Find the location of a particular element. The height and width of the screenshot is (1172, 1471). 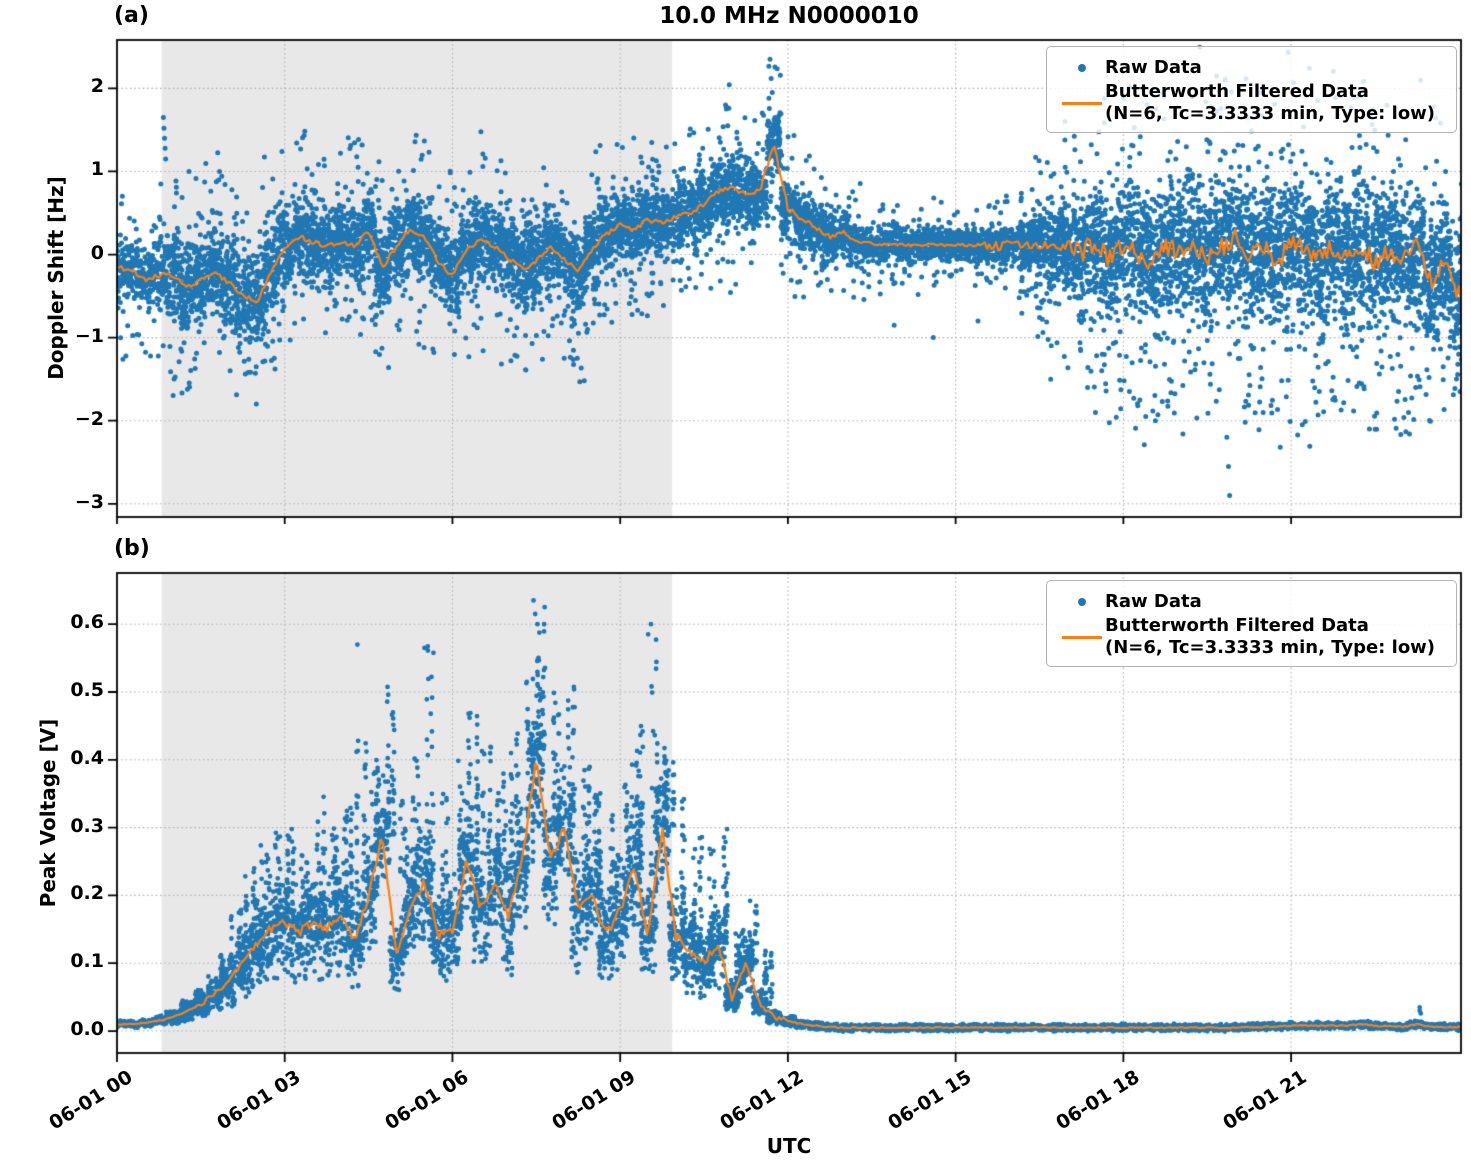

y-tick-label: 0.5 is located at coordinates (87, 689).